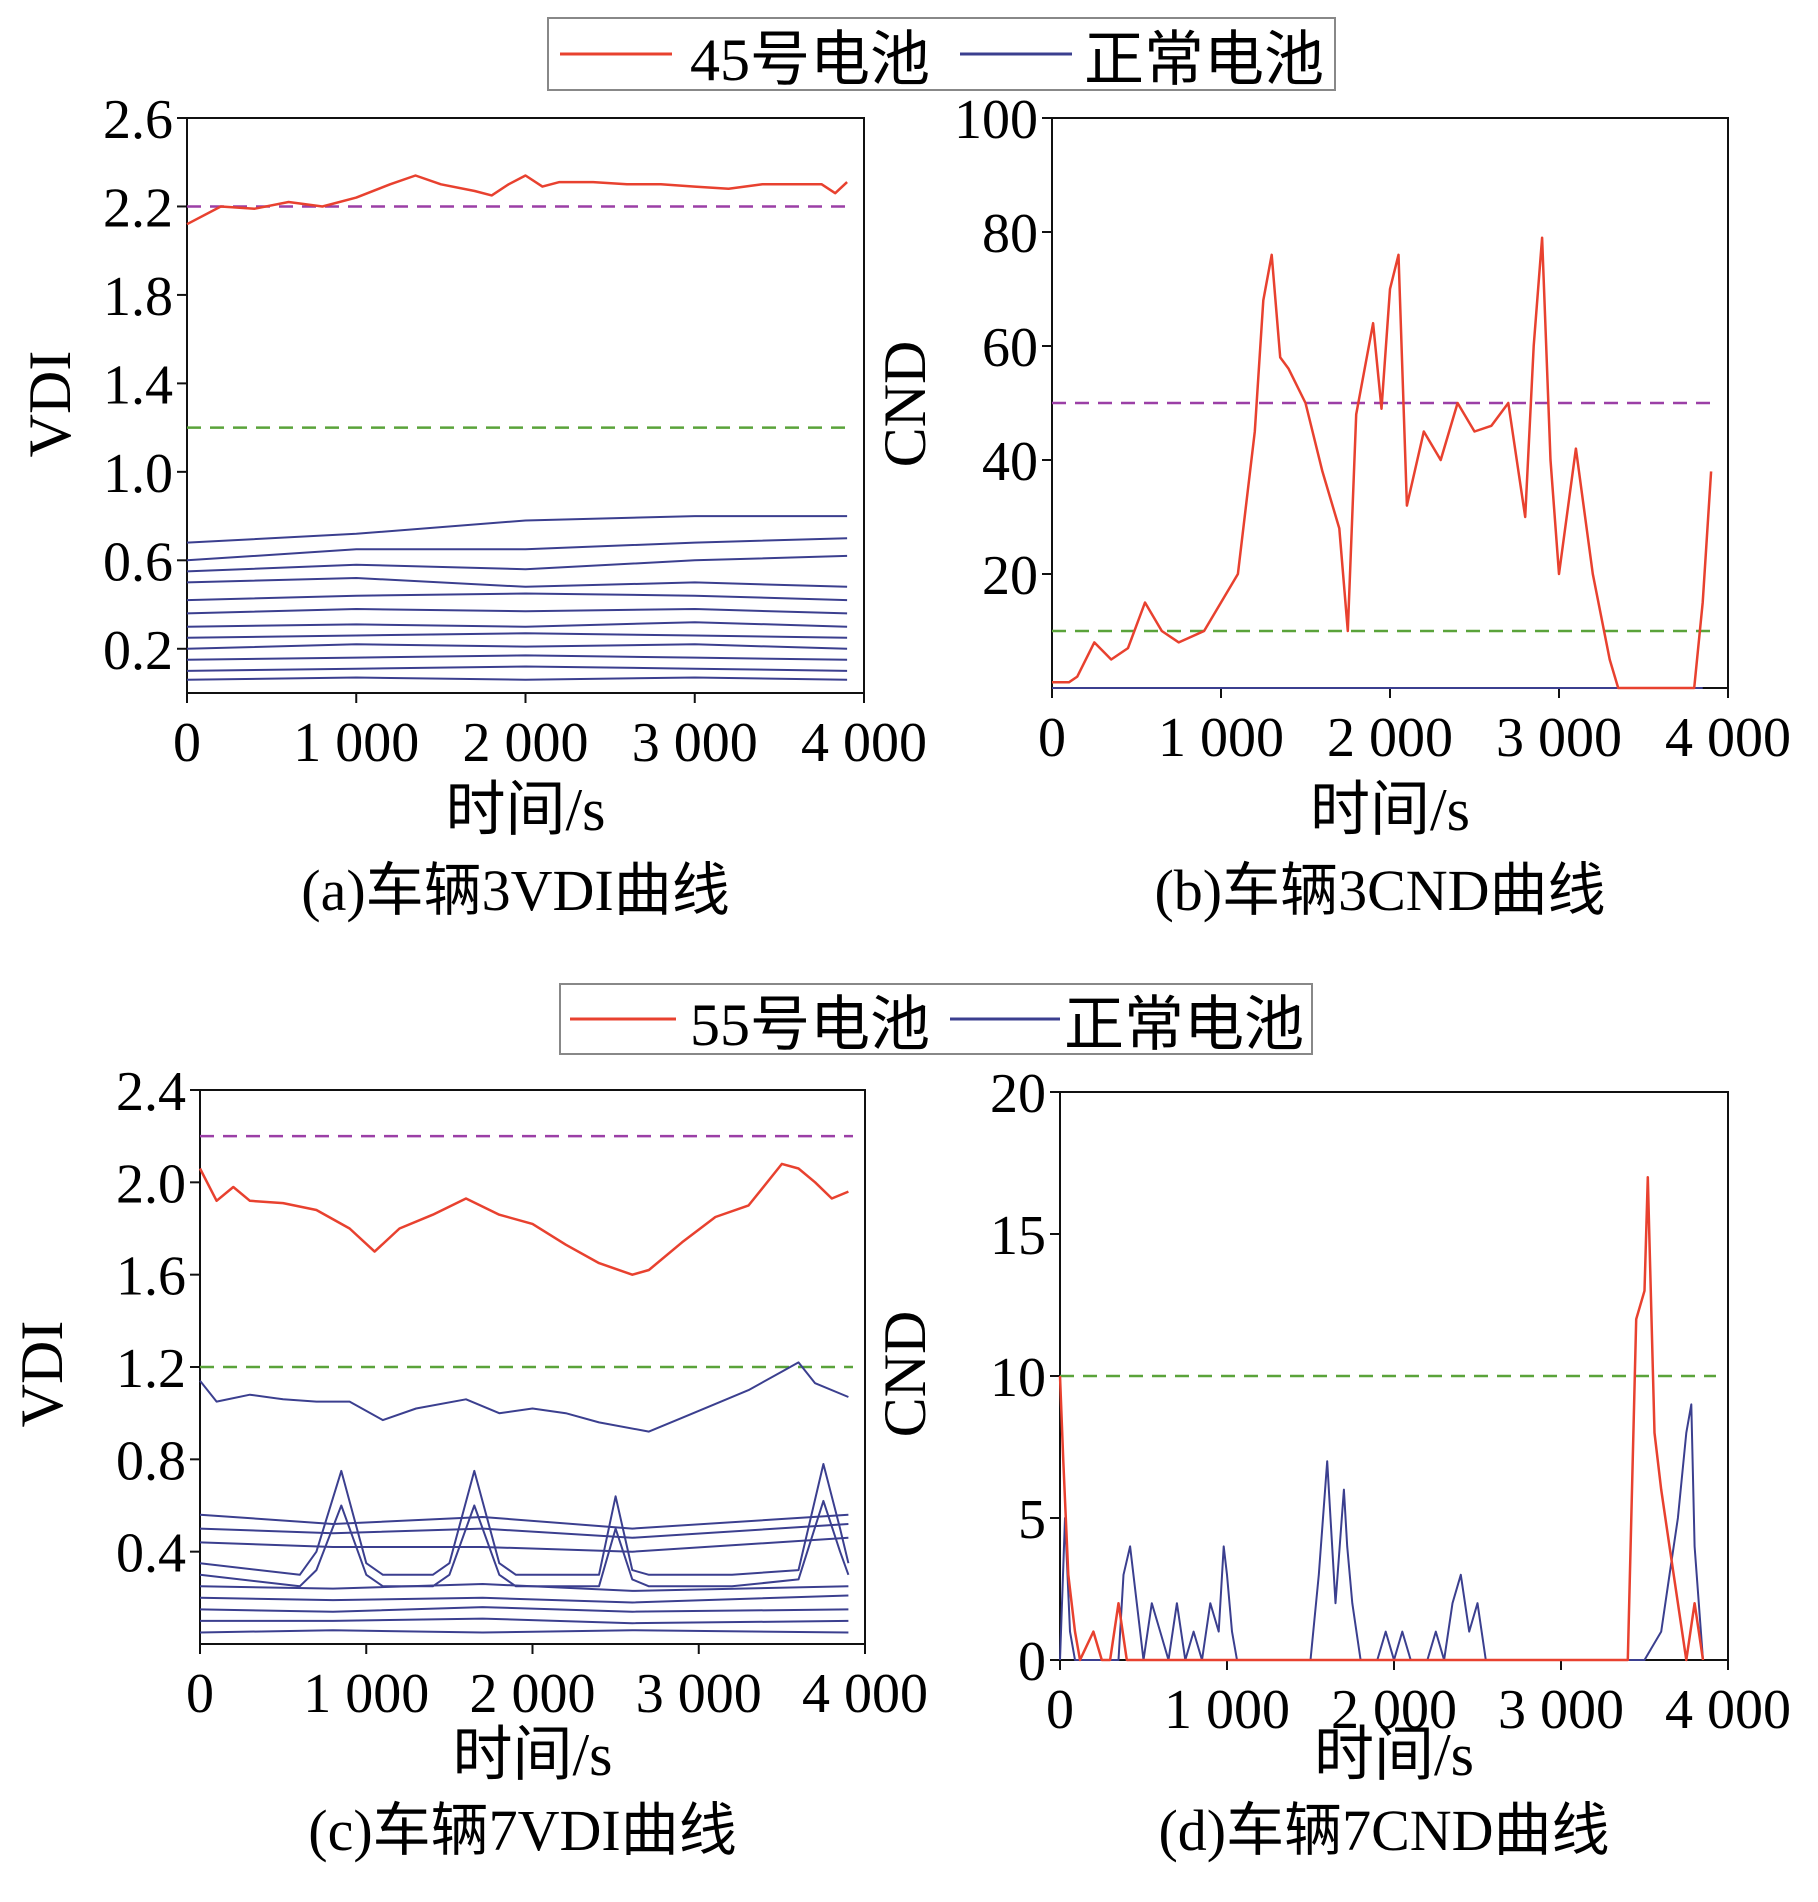 The image size is (1818, 1902). Describe the element at coordinates (1010, 234) in the screenshot. I see `y-tick-label: 80` at that location.